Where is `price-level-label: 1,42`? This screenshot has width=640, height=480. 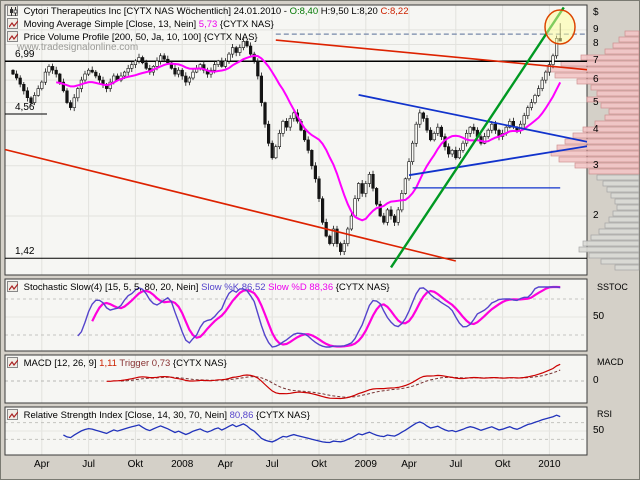
price-level-label: 1,42 is located at coordinates (25, 252).